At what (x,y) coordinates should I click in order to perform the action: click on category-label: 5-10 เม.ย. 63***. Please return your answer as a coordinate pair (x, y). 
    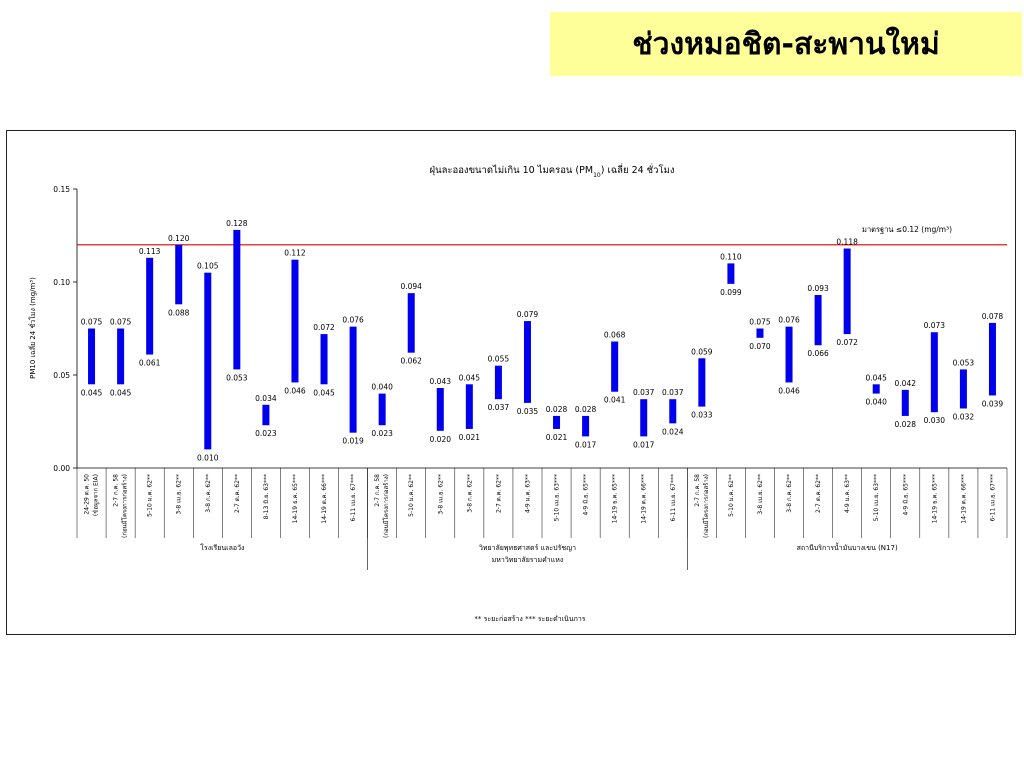
    Looking at the image, I should click on (557, 497).